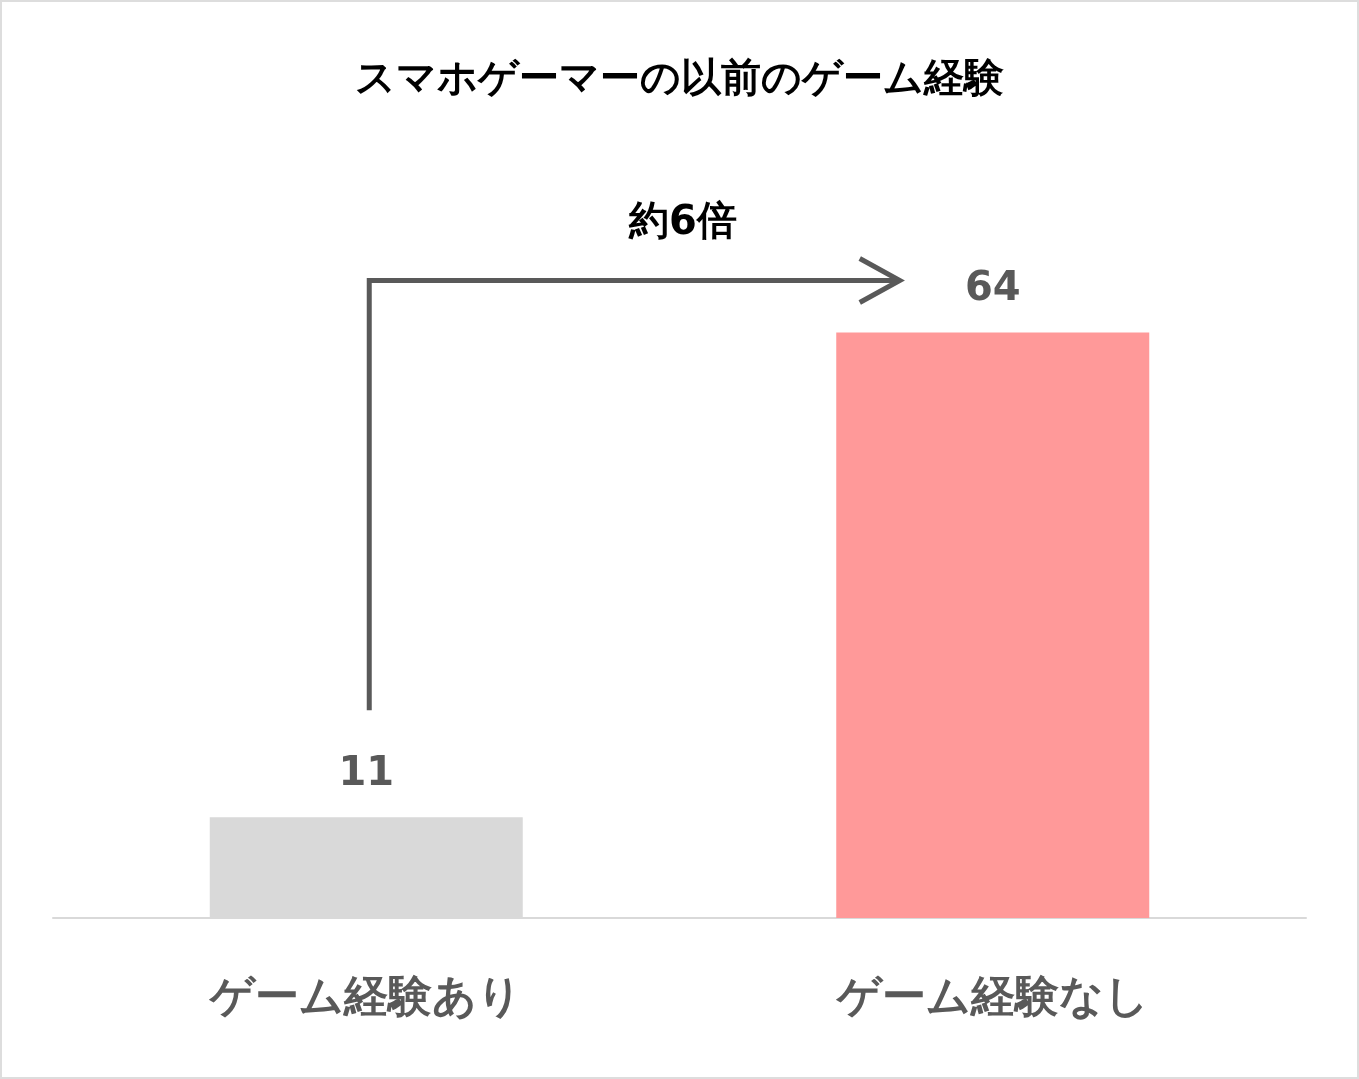  What do you see at coordinates (365, 995) in the screenshot?
I see `x-tick-label: ゲーム経験あり` at bounding box center [365, 995].